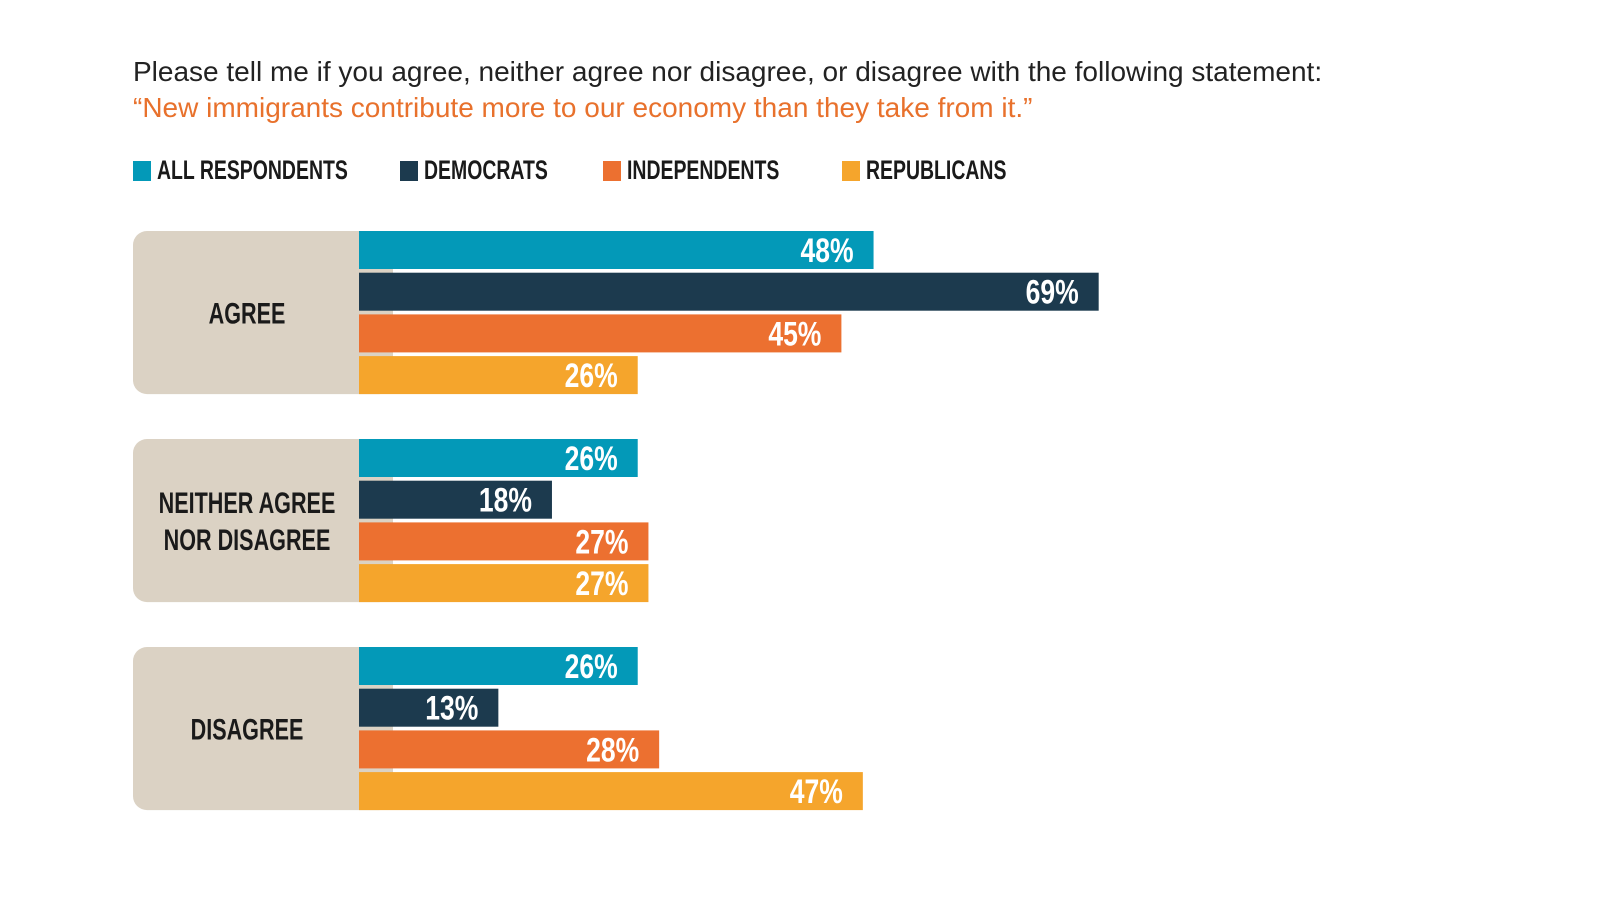 This screenshot has height=915, width=1600. I want to click on value-label: 18%, so click(505, 501).